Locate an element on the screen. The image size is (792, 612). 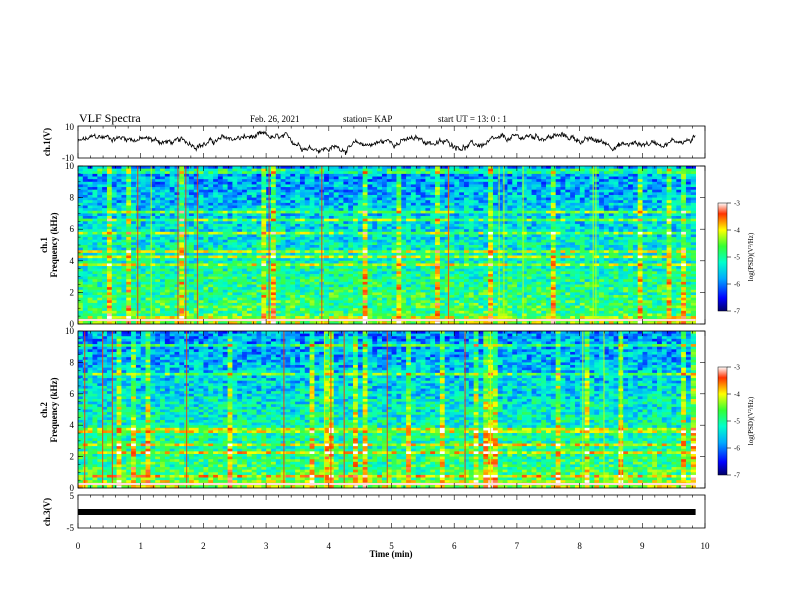
ch2-colorbar-gradient is located at coordinates (722, 421).